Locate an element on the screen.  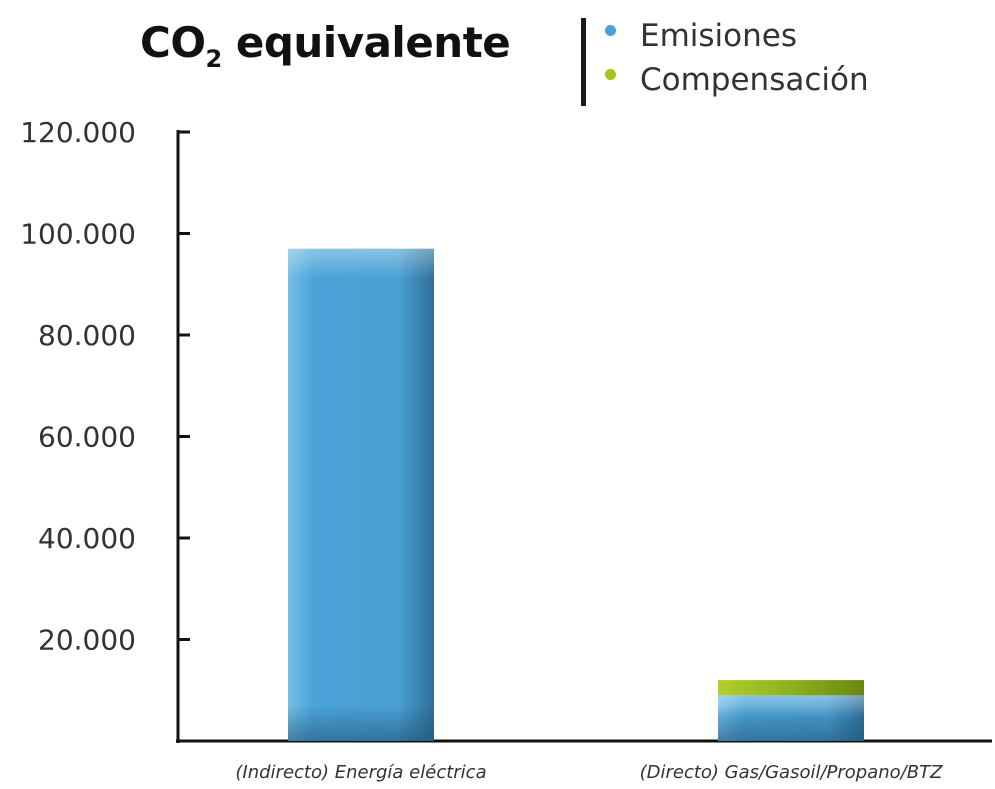
legend-item-emisiones: Emisiones is located at coordinates (737, 36).